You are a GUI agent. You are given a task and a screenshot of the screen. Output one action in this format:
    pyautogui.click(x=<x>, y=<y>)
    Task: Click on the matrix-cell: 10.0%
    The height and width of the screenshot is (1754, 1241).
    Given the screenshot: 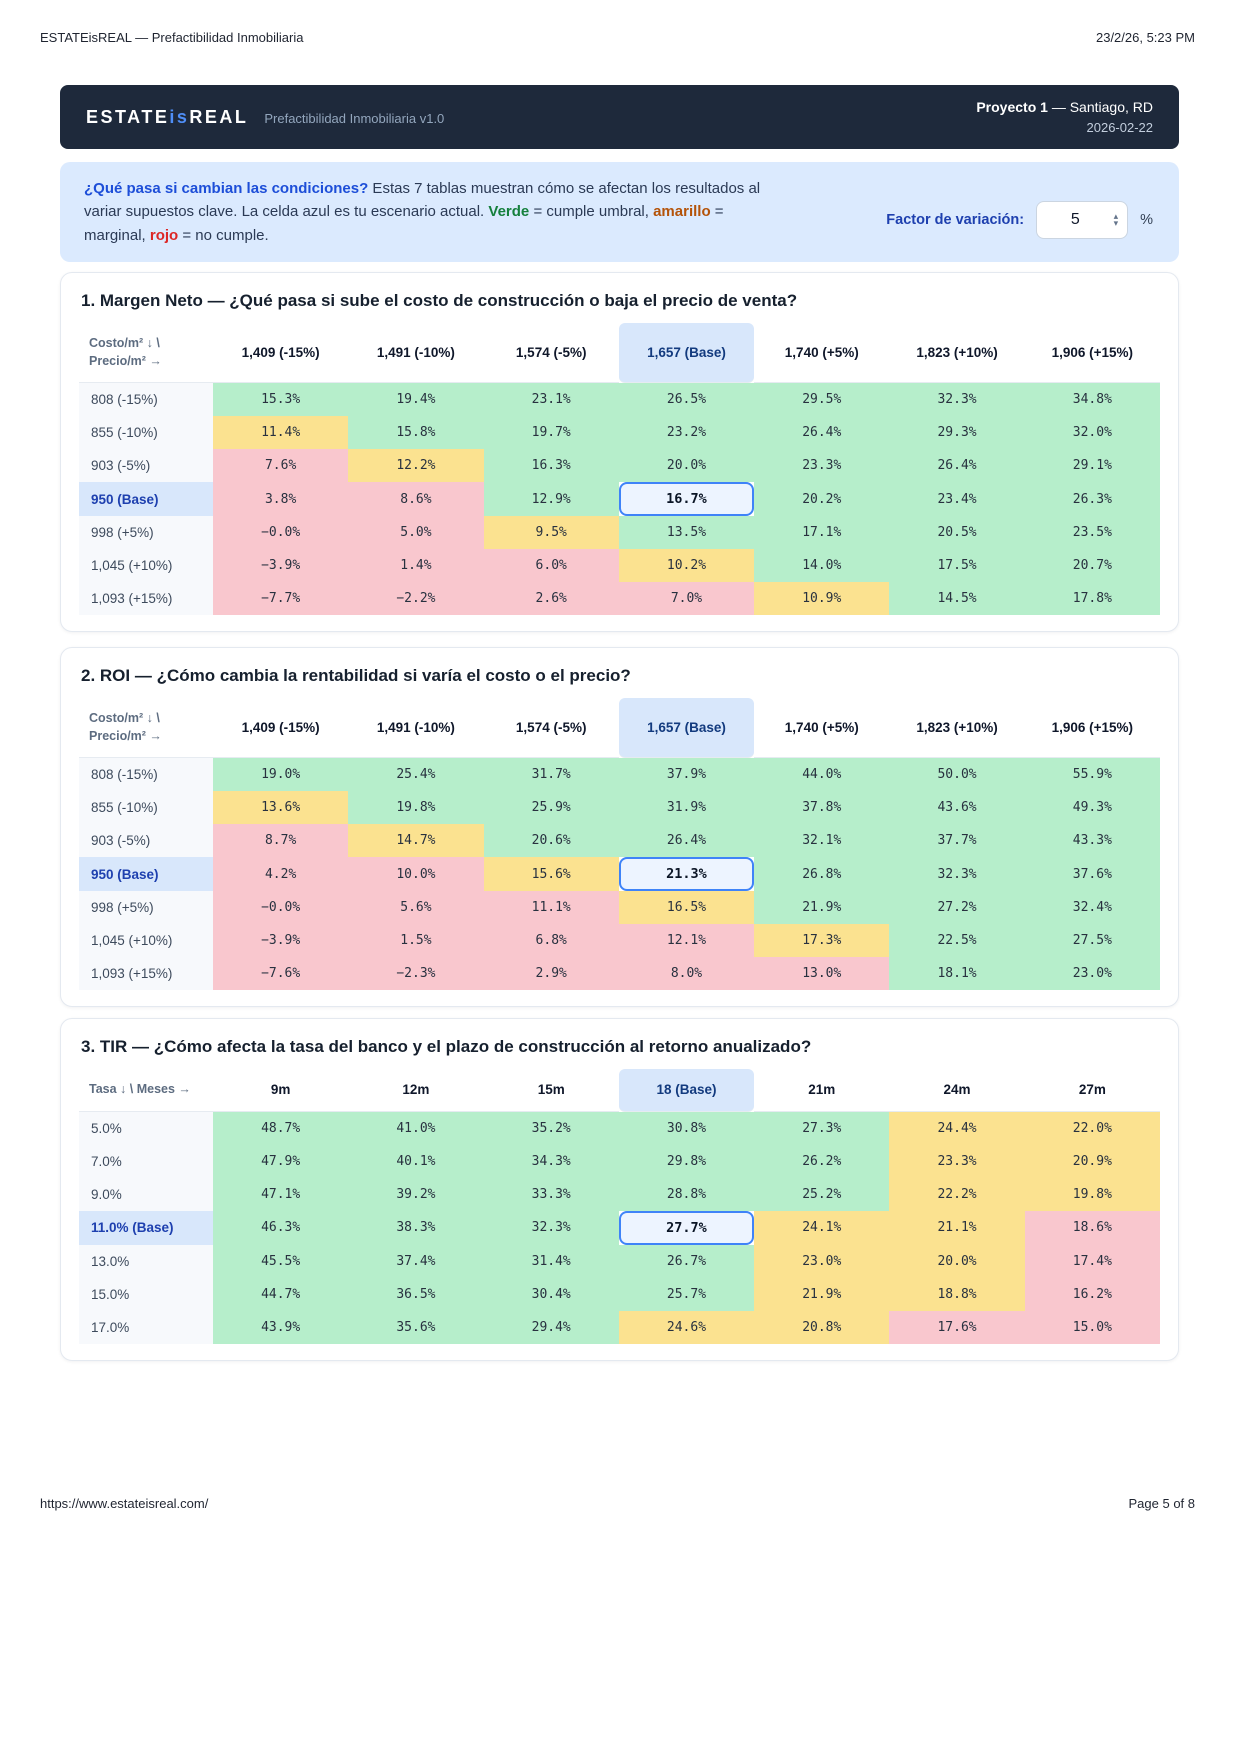 What is the action you would take?
    pyautogui.click(x=416, y=874)
    